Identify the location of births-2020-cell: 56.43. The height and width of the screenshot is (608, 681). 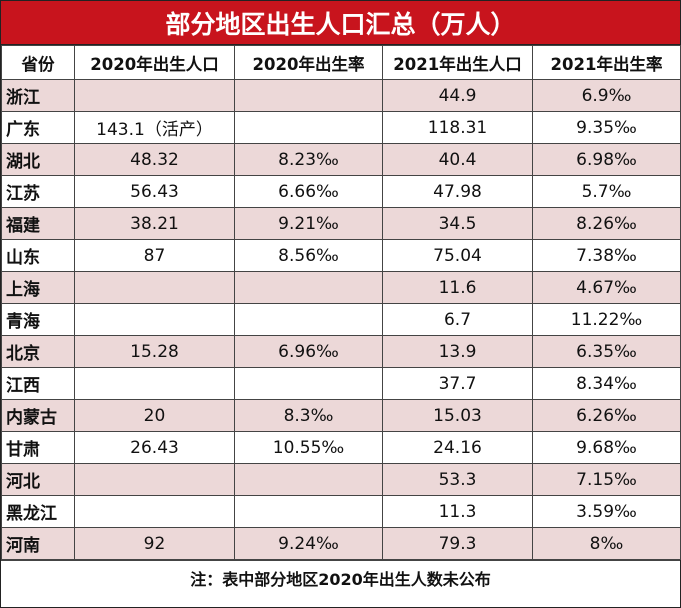
(154, 191).